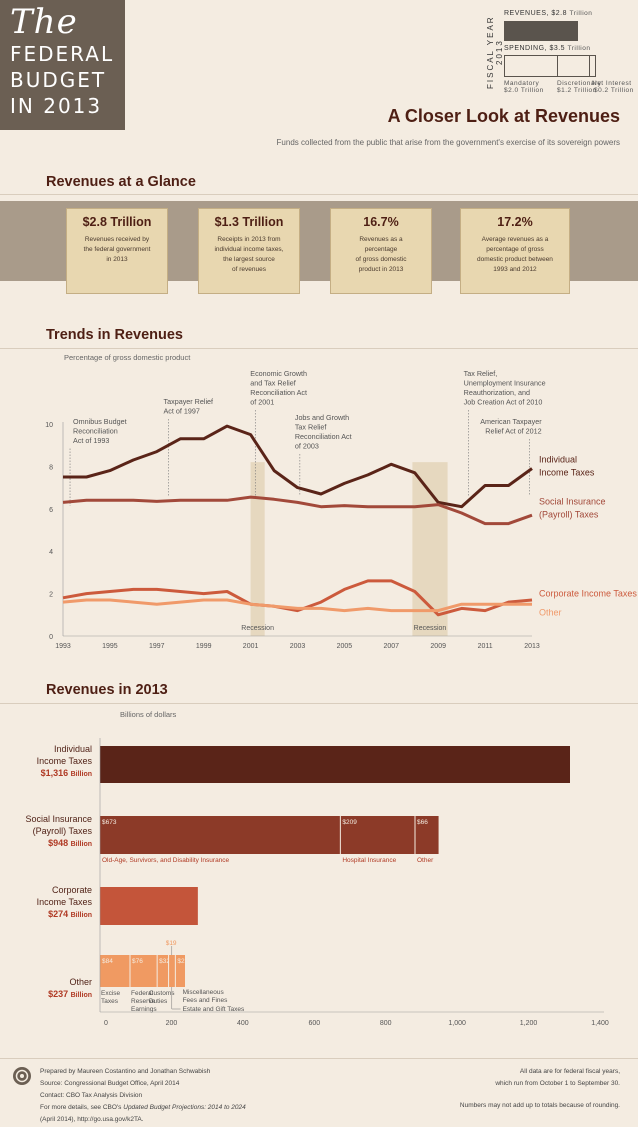 The image size is (638, 1127). Describe the element at coordinates (157, 646) in the screenshot. I see `x-tick-label: 1997` at that location.